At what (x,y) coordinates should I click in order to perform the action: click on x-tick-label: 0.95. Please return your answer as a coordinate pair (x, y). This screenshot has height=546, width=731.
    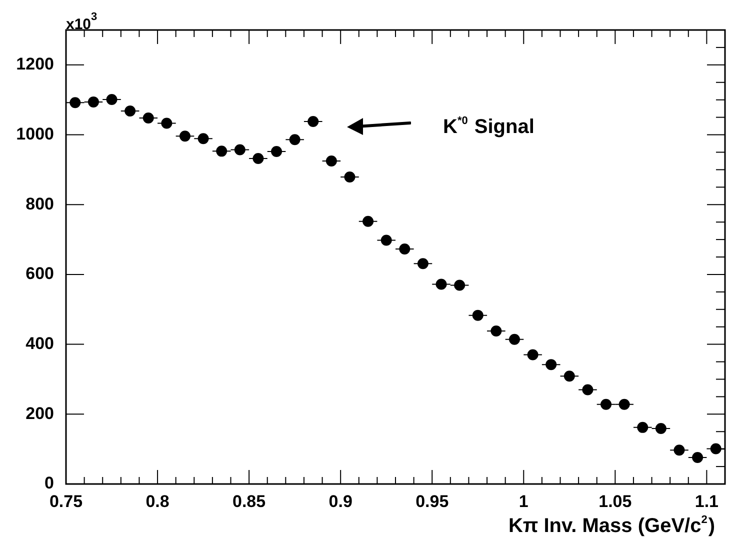
    Looking at the image, I should click on (432, 501).